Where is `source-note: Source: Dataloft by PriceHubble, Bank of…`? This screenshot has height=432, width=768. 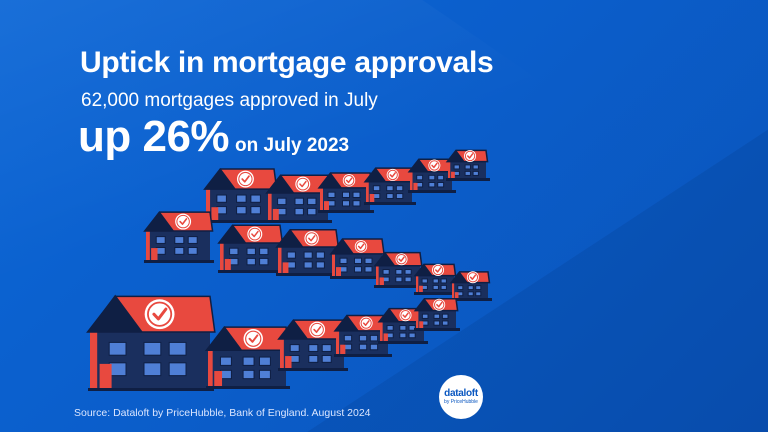
source-note: Source: Dataloft by PriceHubble, Bank of… is located at coordinates (222, 413).